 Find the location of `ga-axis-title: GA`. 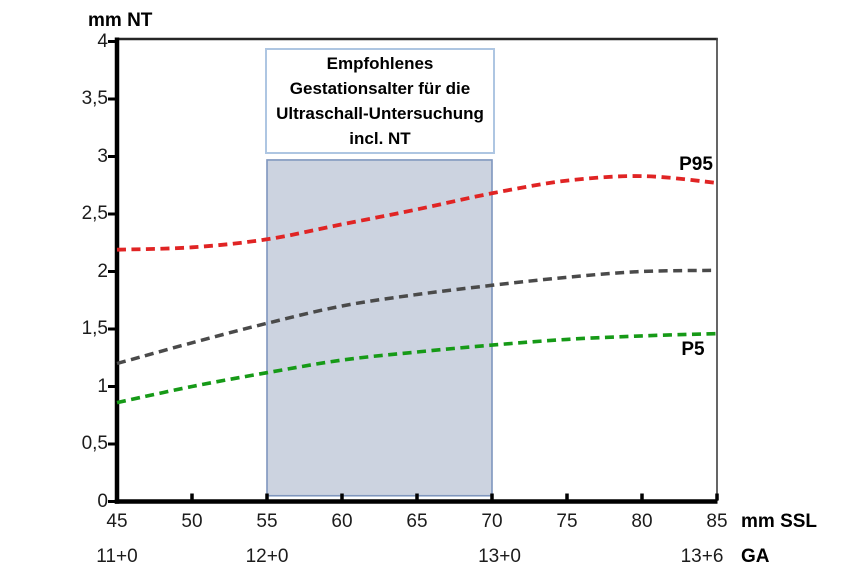

ga-axis-title: GA is located at coordinates (755, 556).